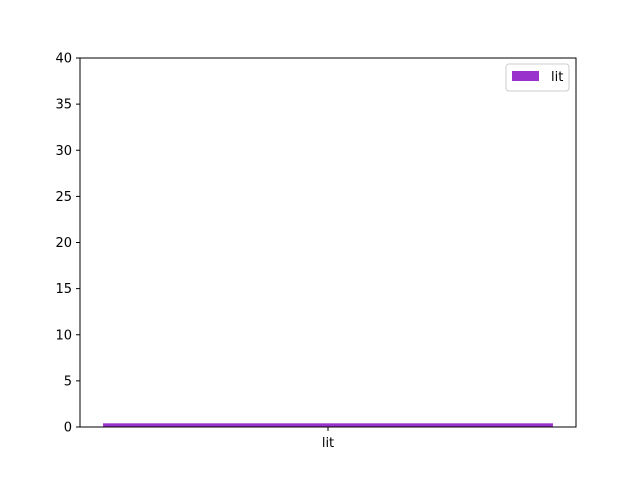 The image size is (640, 480). I want to click on y-tick-label: 30, so click(63, 151).